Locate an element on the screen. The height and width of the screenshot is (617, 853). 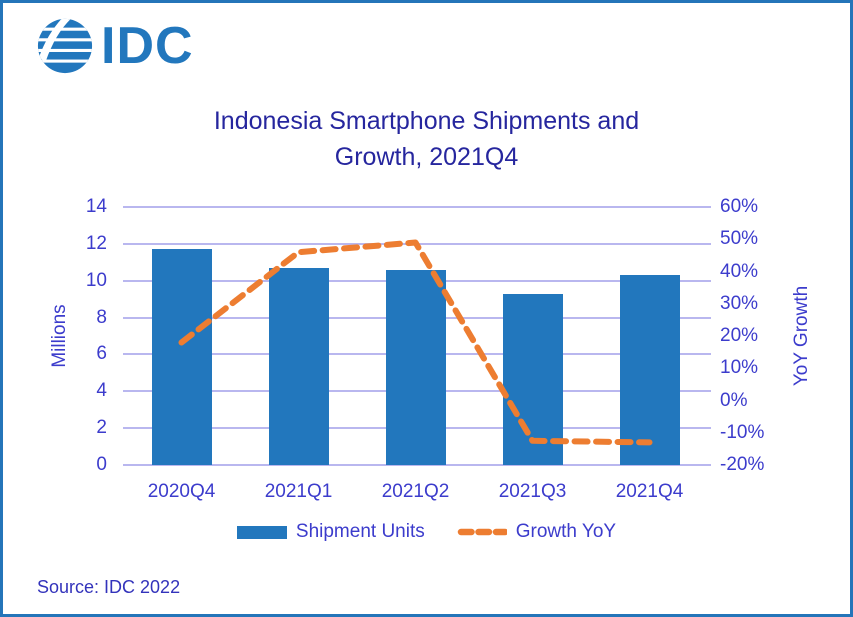
left-axis-tick-label: 4 is located at coordinates (101, 391).